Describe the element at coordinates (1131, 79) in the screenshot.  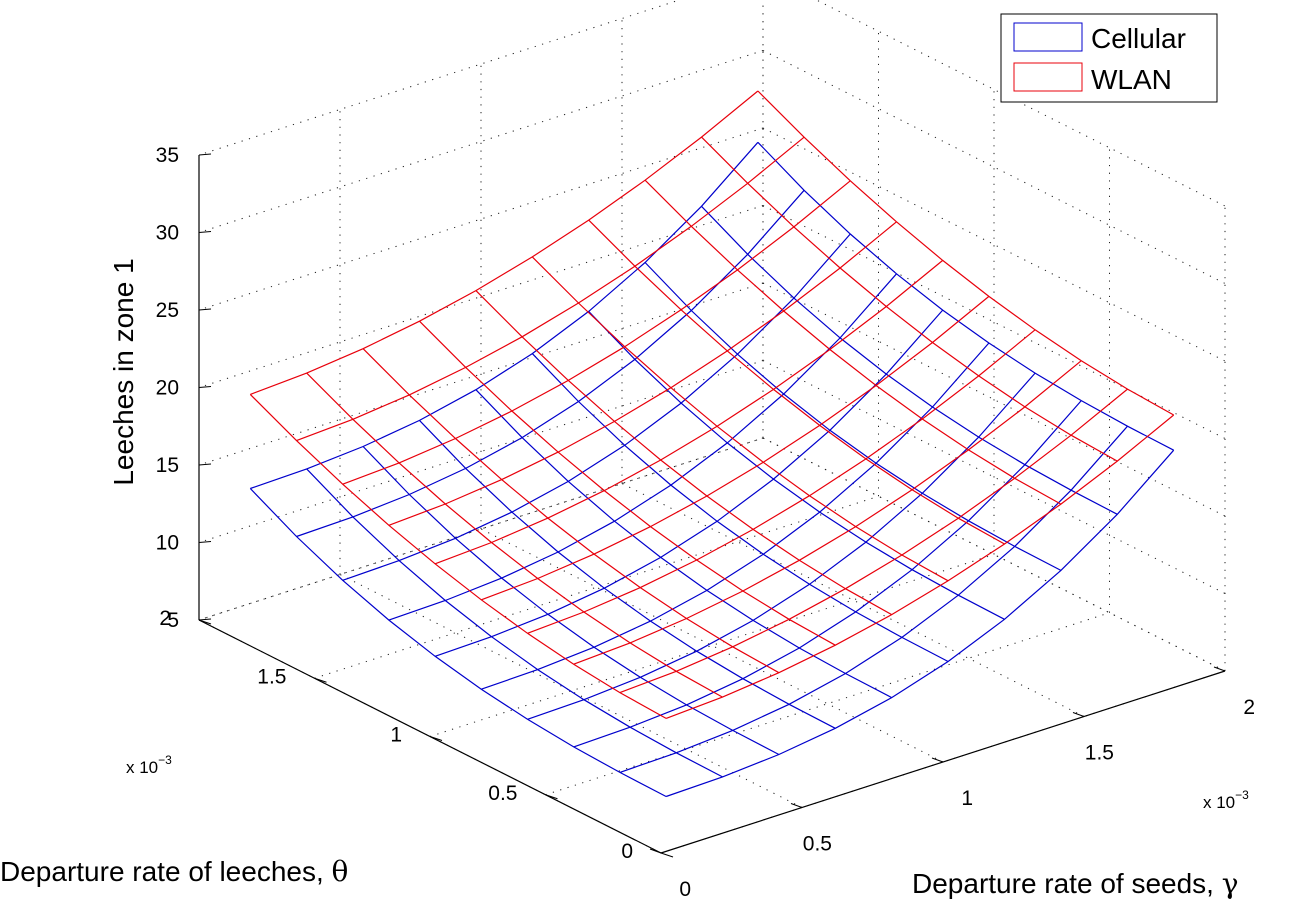
I see `legend-label-wlan: WLAN` at that location.